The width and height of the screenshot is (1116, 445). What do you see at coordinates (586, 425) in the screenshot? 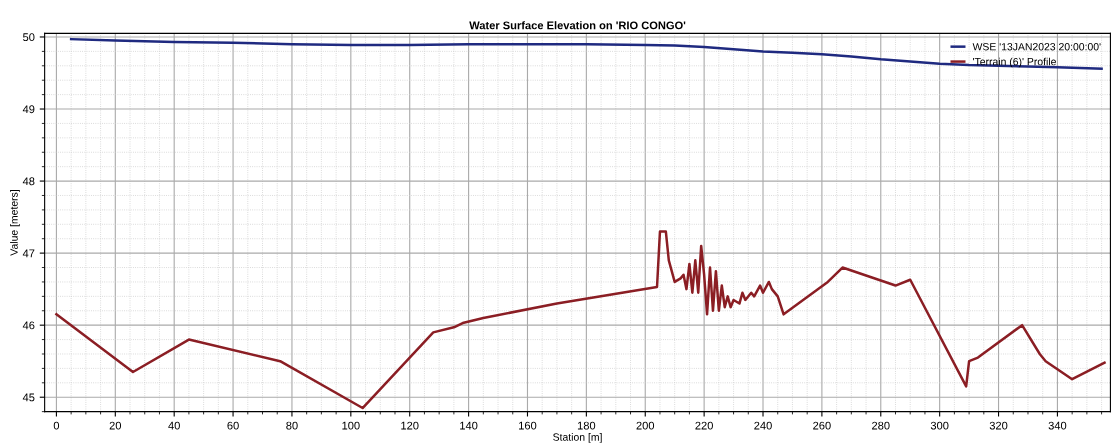
I see `x-tick-label: 180` at bounding box center [586, 425].